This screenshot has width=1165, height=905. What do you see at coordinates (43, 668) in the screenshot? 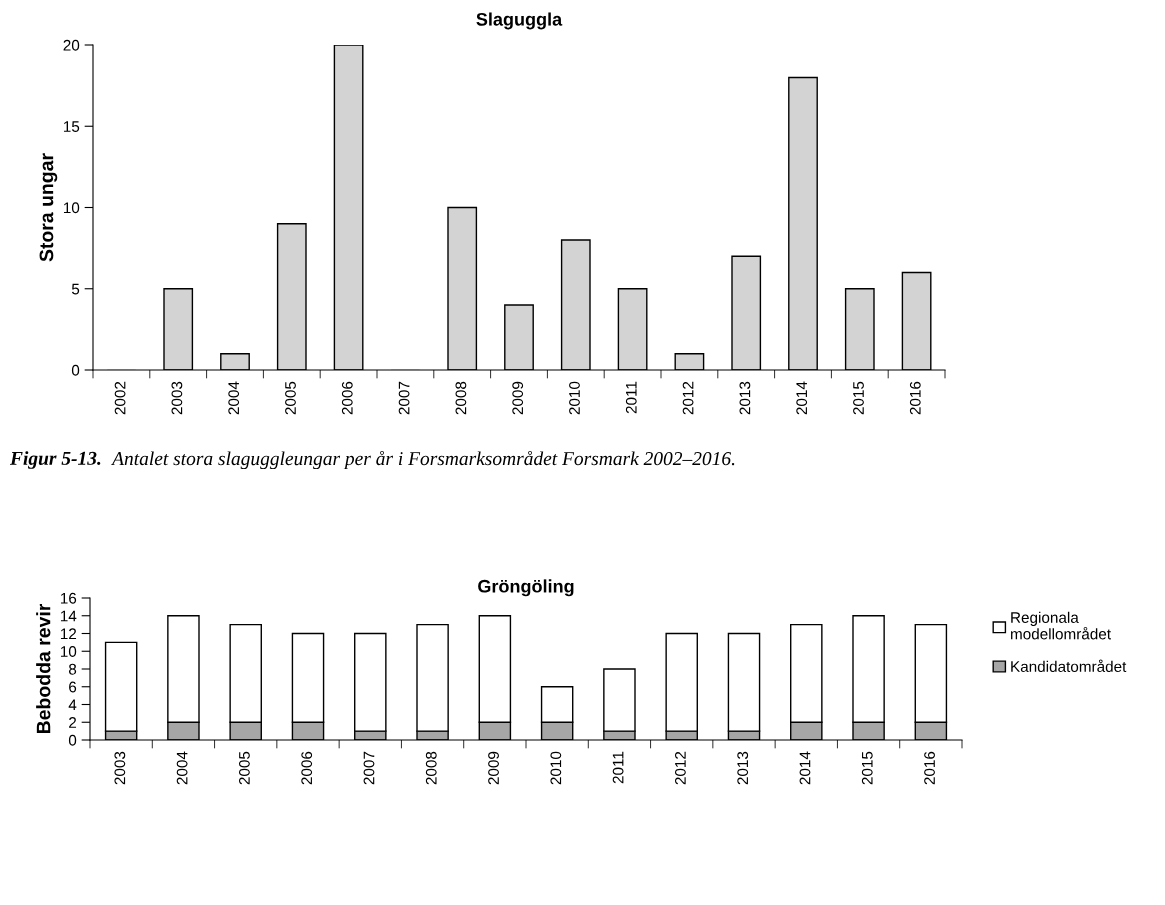
I see `y-axis-title: Bebodda revir` at bounding box center [43, 668].